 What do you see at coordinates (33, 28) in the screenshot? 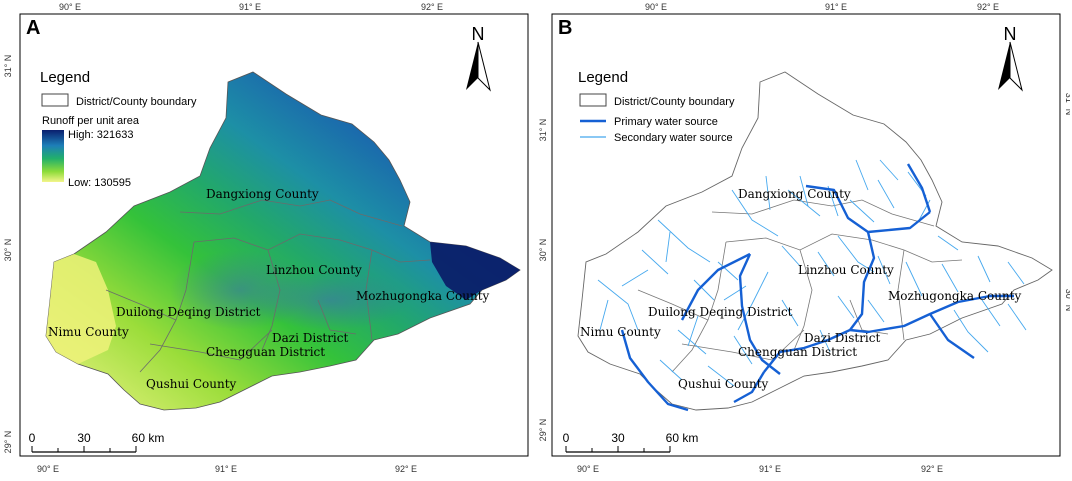
I see `panel-letter: A` at bounding box center [33, 28].